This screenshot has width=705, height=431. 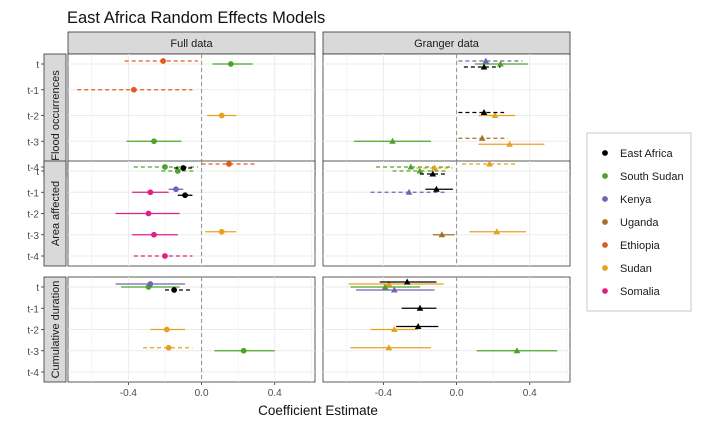 What do you see at coordinates (196, 18) in the screenshot?
I see `chart-title: East Africa Random Effects Models` at bounding box center [196, 18].